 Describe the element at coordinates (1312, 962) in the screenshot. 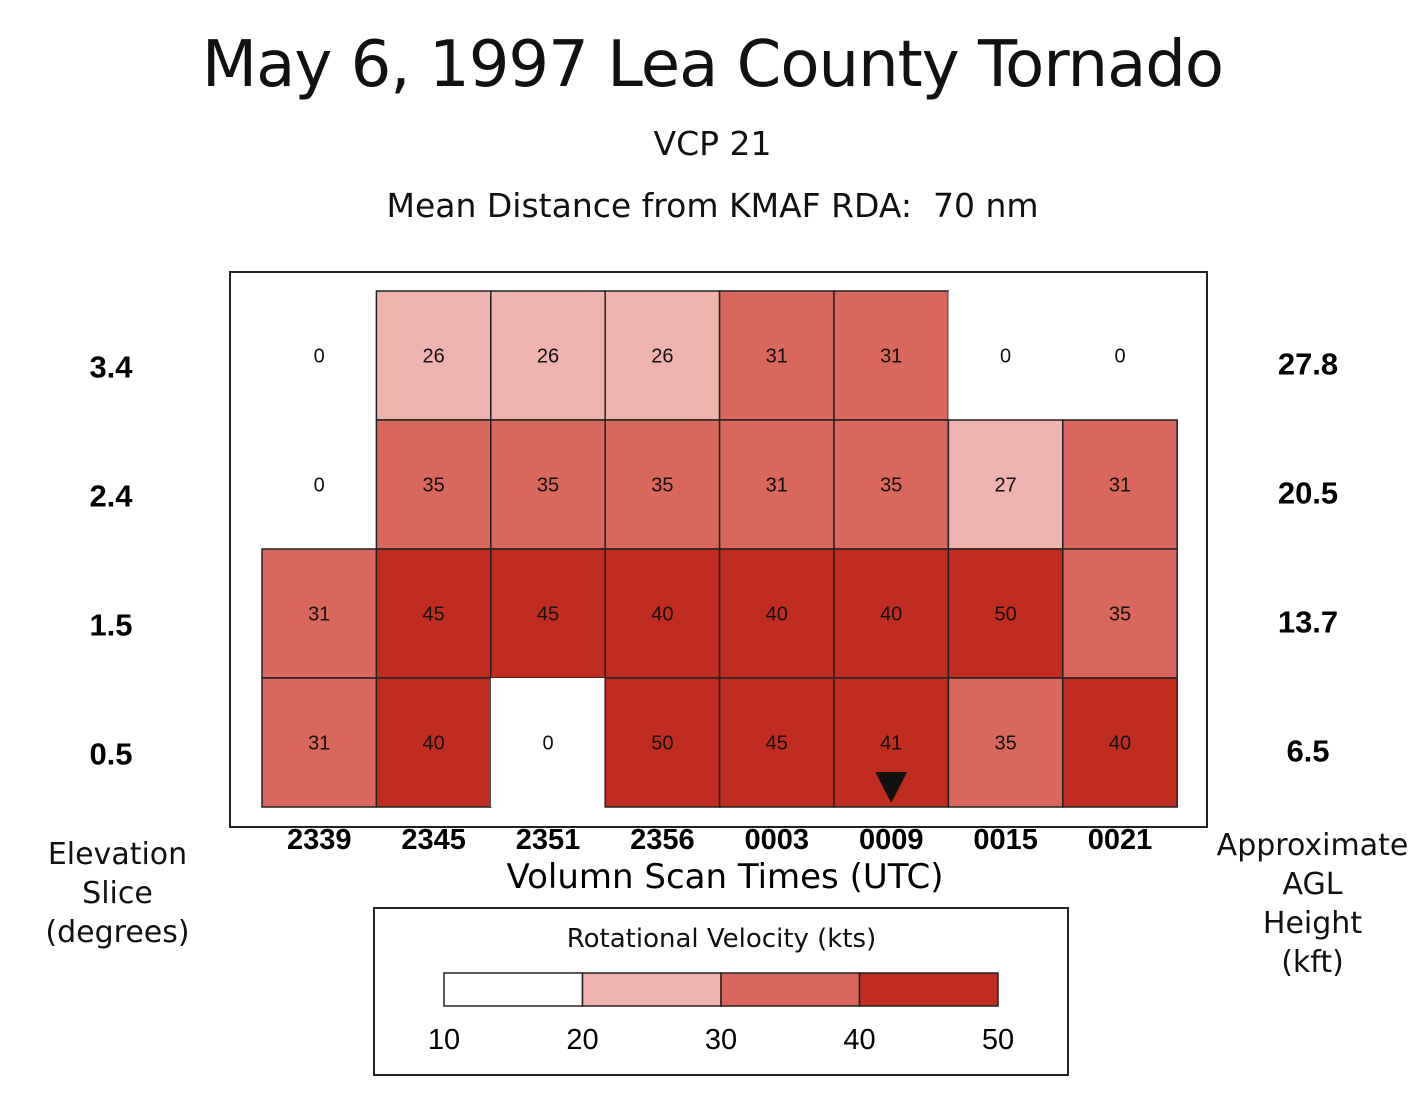

I see `secondary-y-axis-title-line: (kft)` at that location.